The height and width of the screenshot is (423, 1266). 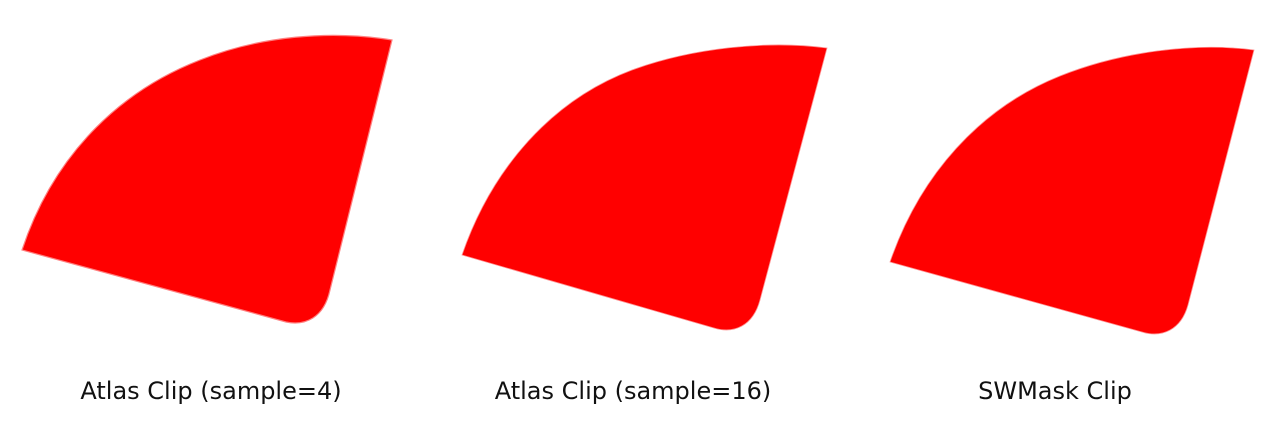 What do you see at coordinates (211, 391) in the screenshot?
I see `panel-caption: Atlas Clip (sample=4)` at bounding box center [211, 391].